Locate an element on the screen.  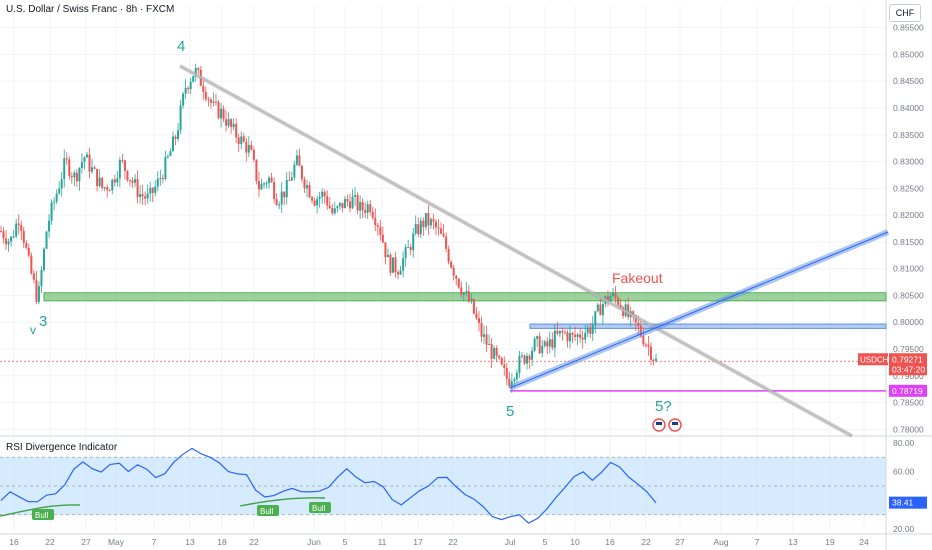
time-tick-label: 11 is located at coordinates (382, 542).